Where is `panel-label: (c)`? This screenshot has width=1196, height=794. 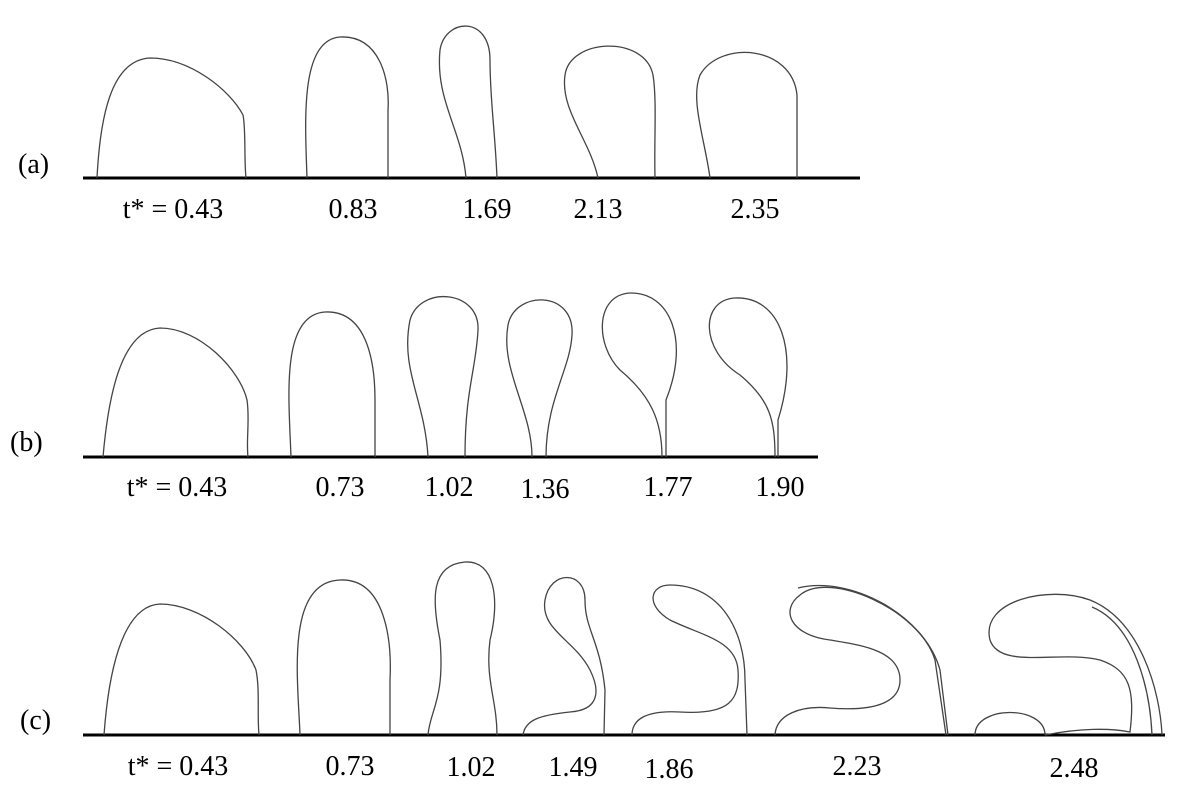
panel-label: (c) is located at coordinates (35, 720).